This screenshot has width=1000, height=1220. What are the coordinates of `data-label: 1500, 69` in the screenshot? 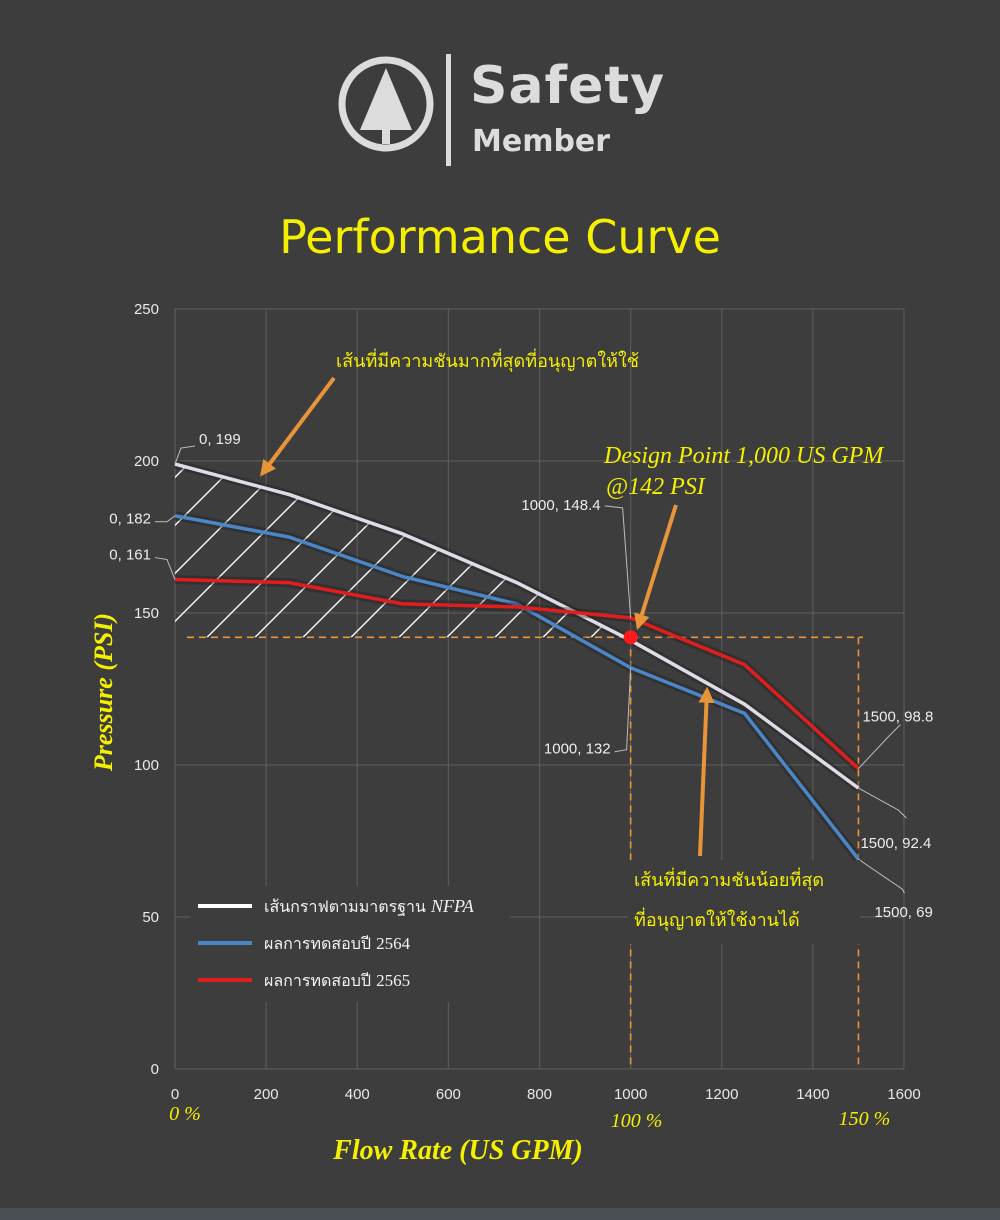 It's located at (903, 912).